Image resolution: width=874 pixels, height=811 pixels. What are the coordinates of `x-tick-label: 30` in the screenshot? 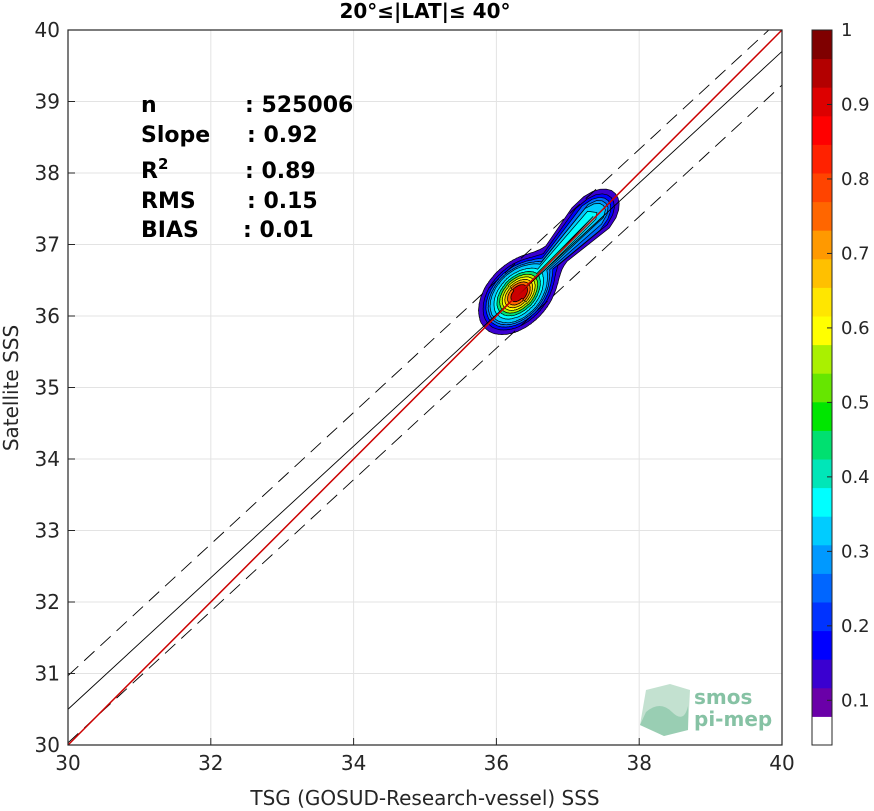 It's located at (67, 763).